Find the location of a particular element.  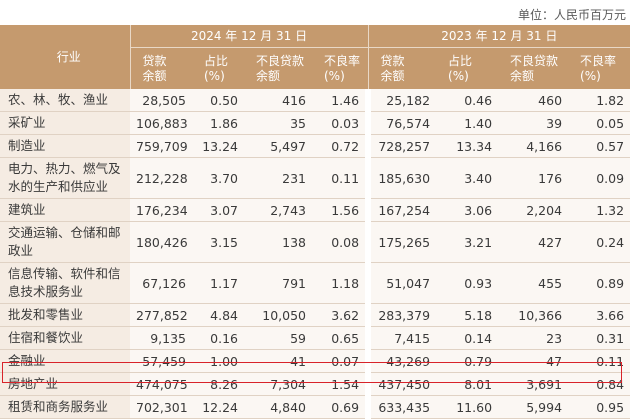

cell-value: 57,459 is located at coordinates (161, 361).